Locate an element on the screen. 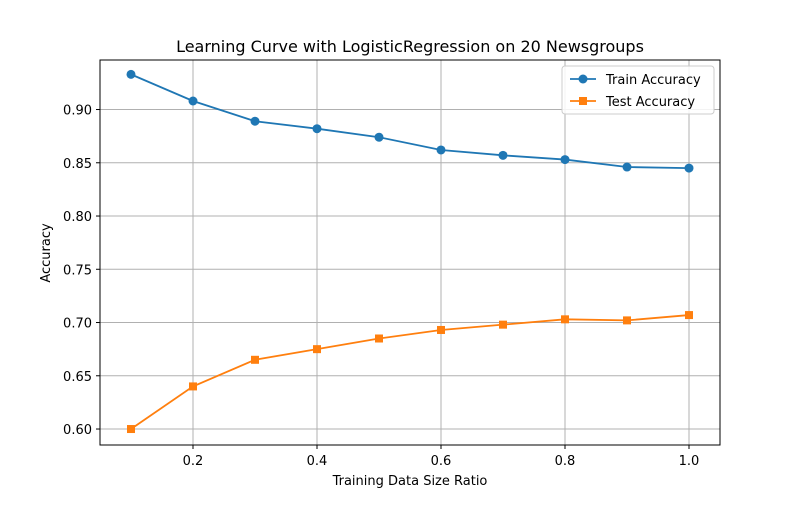 Image resolution: width=800 pixels, height=505 pixels. legend-box is located at coordinates (638, 90).